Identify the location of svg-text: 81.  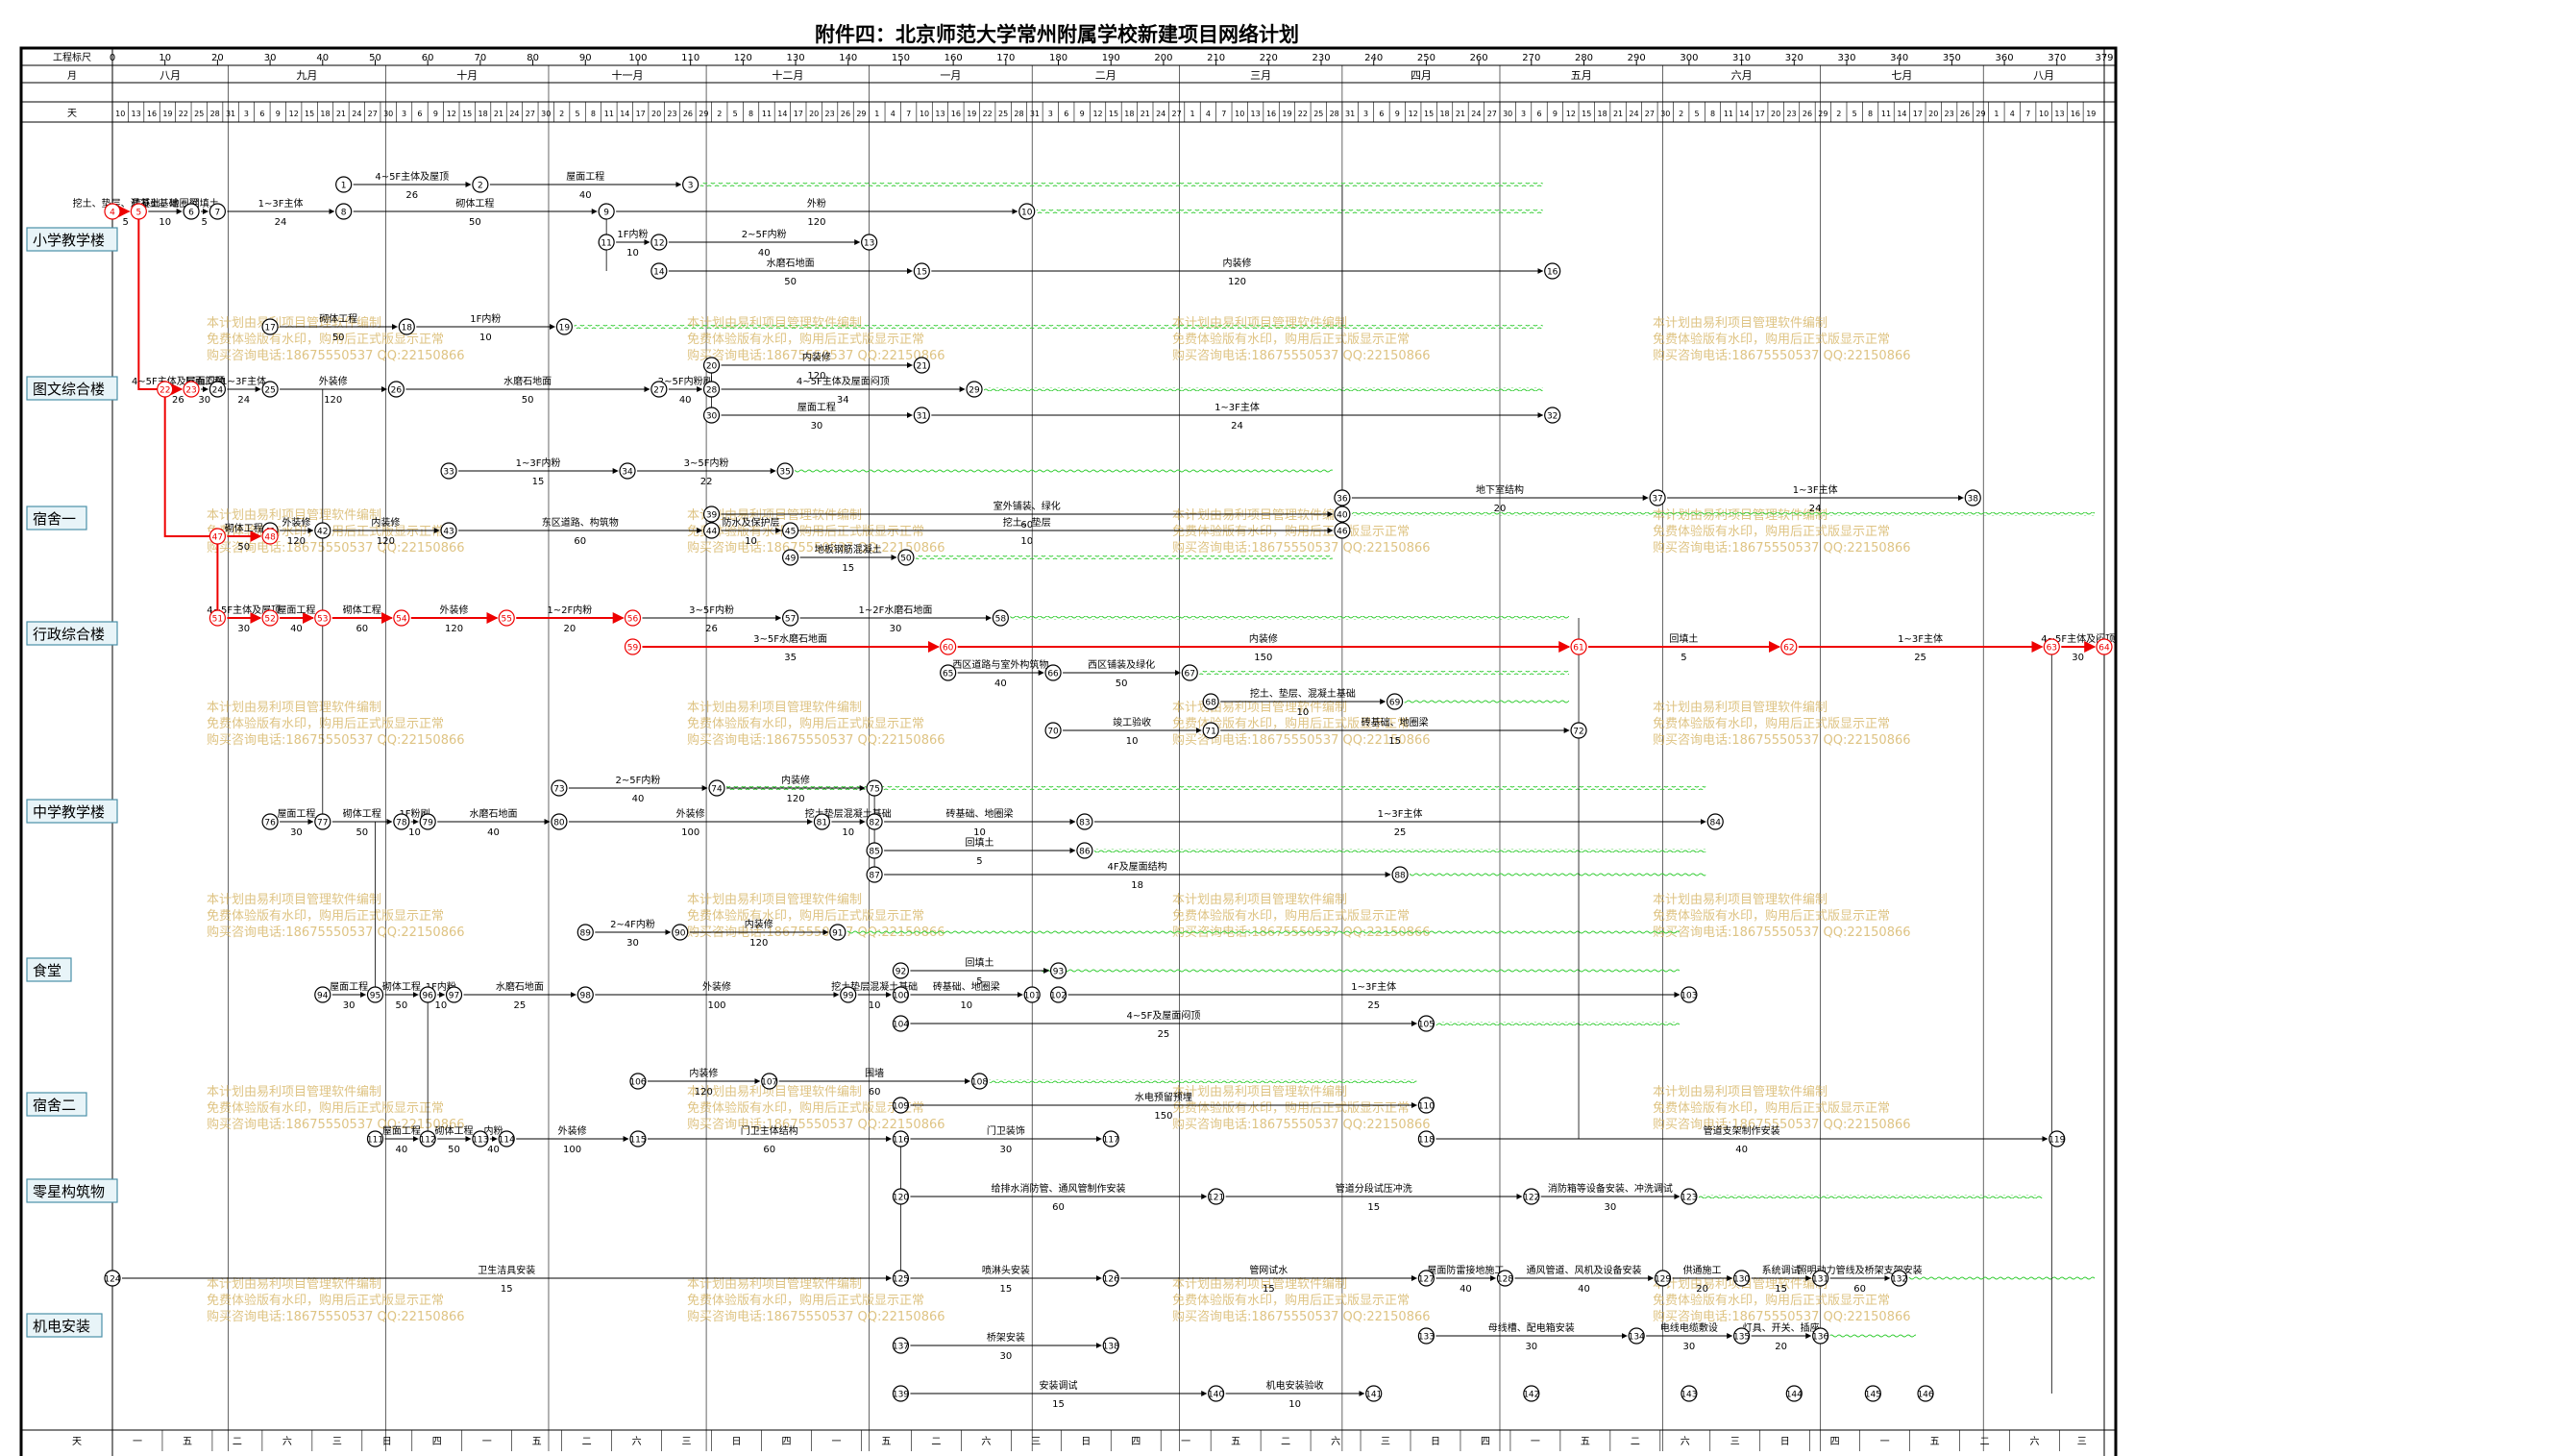
(822, 824).